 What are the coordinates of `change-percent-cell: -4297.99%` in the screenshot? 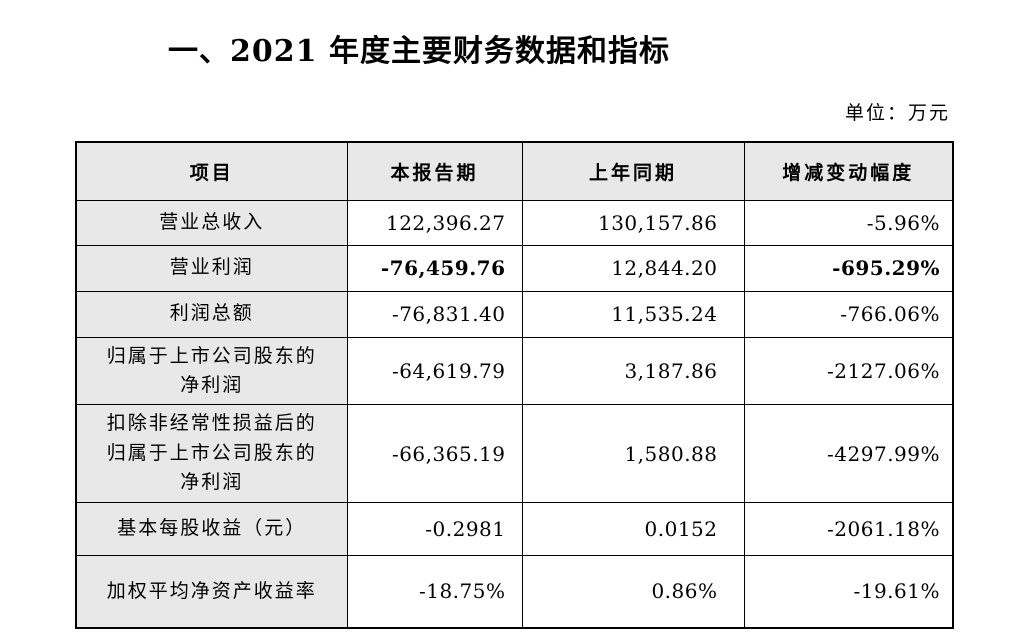 It's located at (848, 453).